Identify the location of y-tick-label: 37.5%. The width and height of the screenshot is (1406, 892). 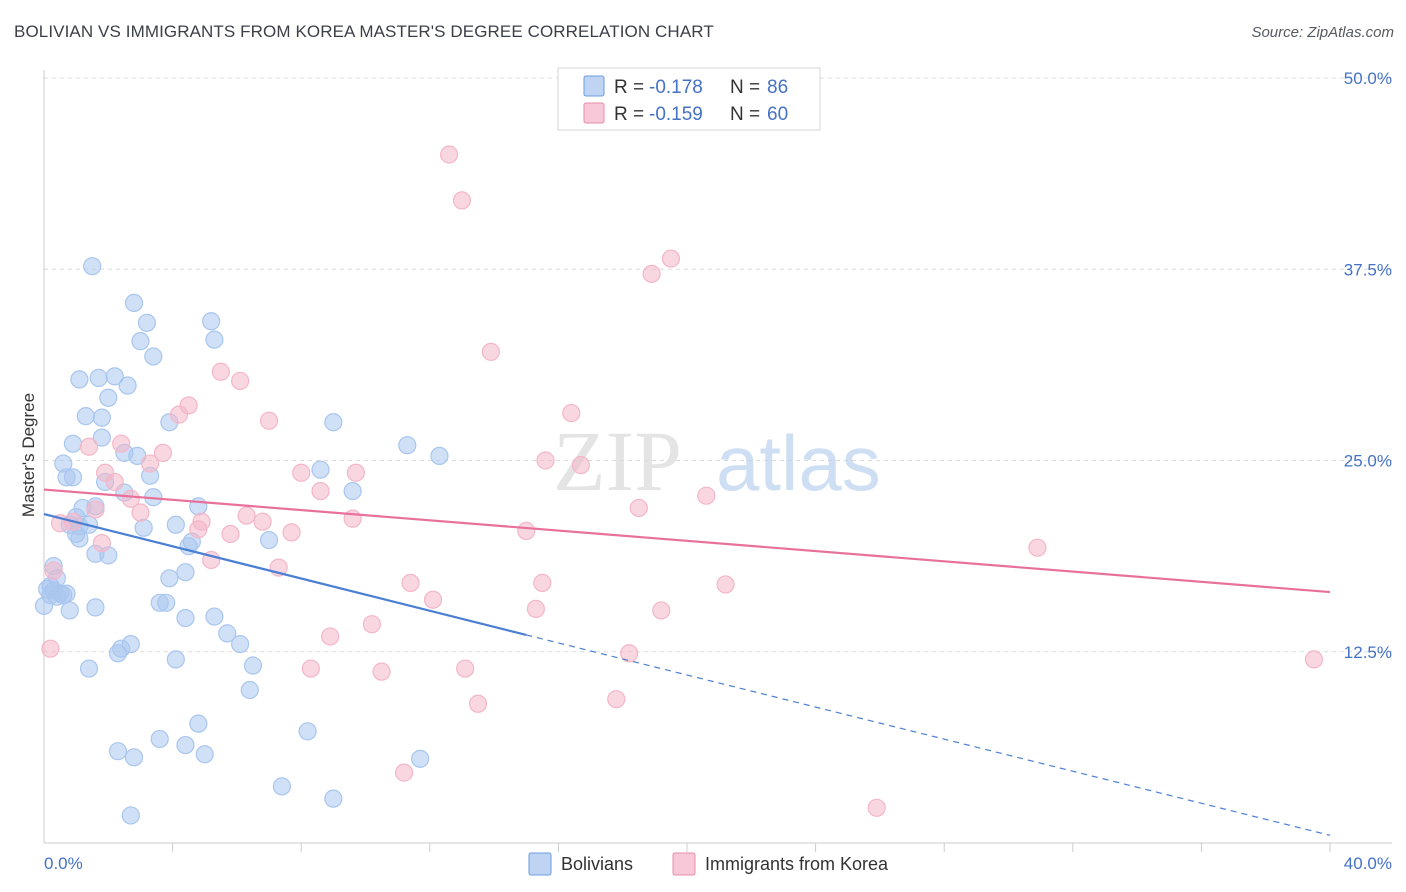
(1368, 269).